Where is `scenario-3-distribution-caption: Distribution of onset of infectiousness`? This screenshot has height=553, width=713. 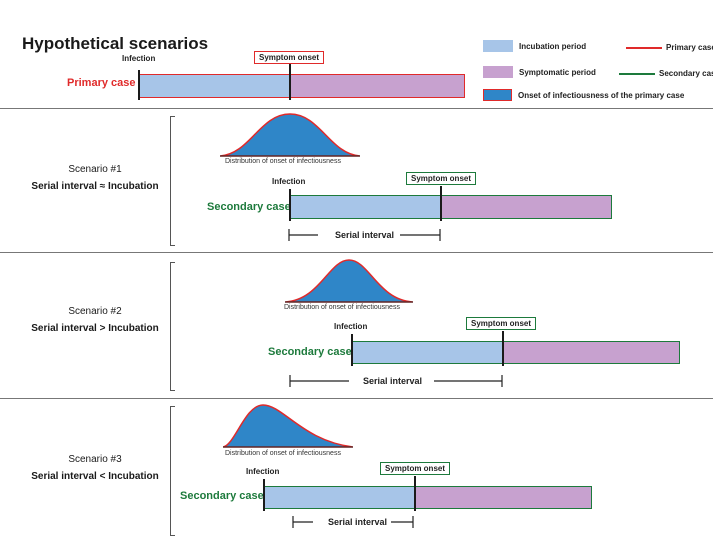 scenario-3-distribution-caption: Distribution of onset of infectiousness is located at coordinates (283, 453).